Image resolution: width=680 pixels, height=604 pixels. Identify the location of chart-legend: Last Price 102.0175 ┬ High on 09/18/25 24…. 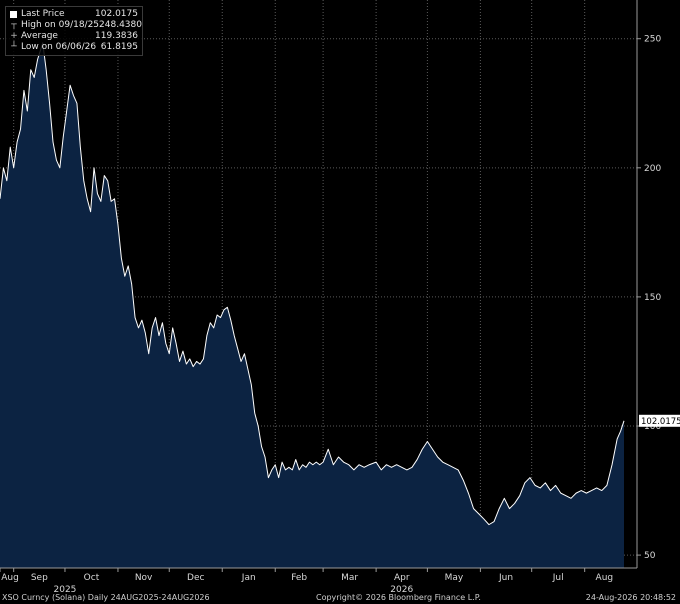
(74, 31).